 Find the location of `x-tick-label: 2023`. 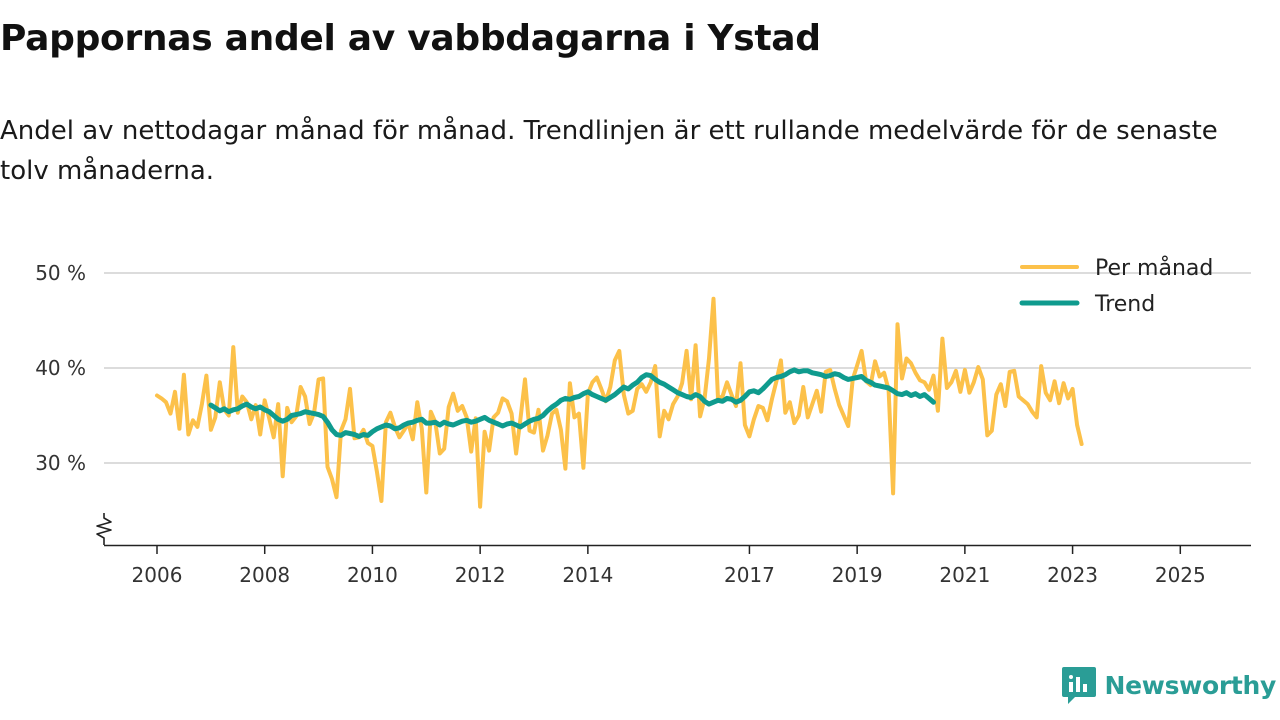

x-tick-label: 2023 is located at coordinates (1072, 575).